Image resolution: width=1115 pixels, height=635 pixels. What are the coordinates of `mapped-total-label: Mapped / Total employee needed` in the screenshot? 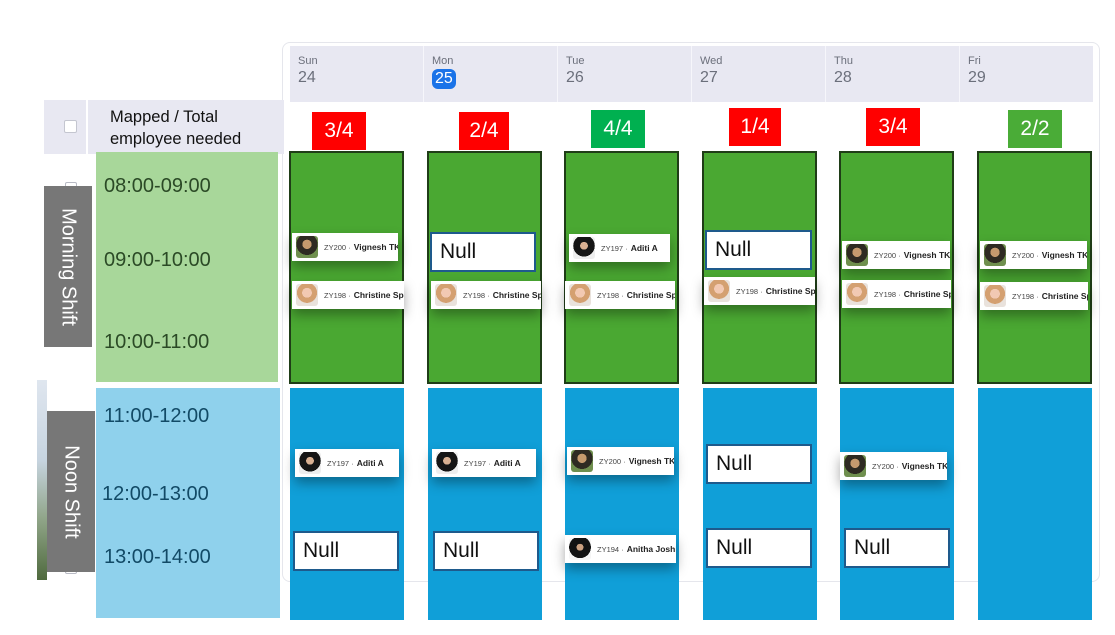 It's located at (195, 128).